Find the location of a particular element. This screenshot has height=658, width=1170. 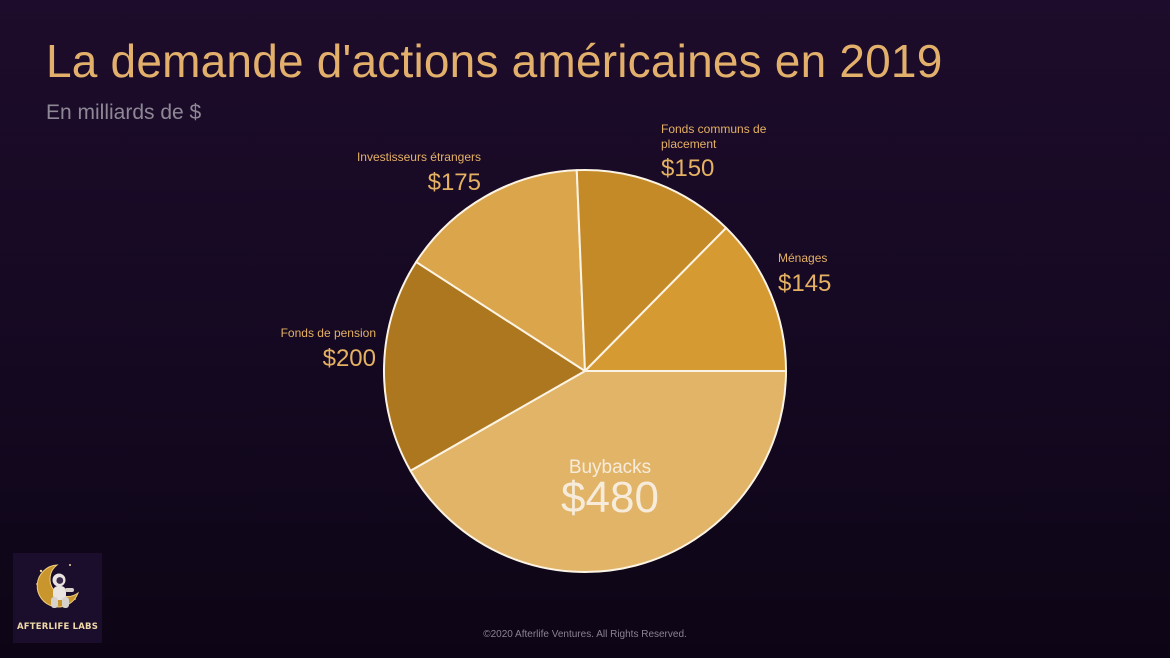

slice-label-menages: Ménages is located at coordinates (802, 258).